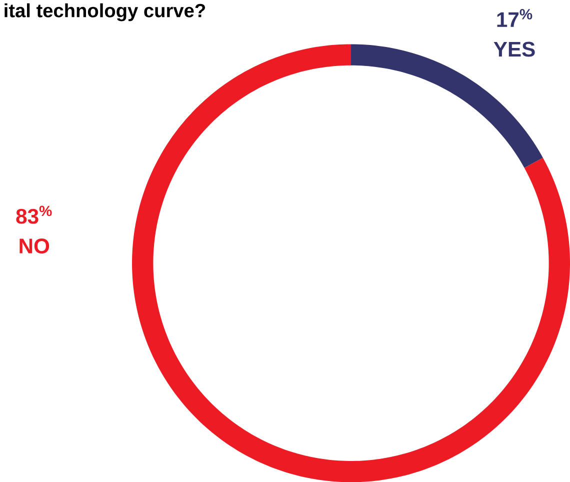 This screenshot has height=482, width=570. What do you see at coordinates (35, 246) in the screenshot?
I see `slice-label: NO` at bounding box center [35, 246].